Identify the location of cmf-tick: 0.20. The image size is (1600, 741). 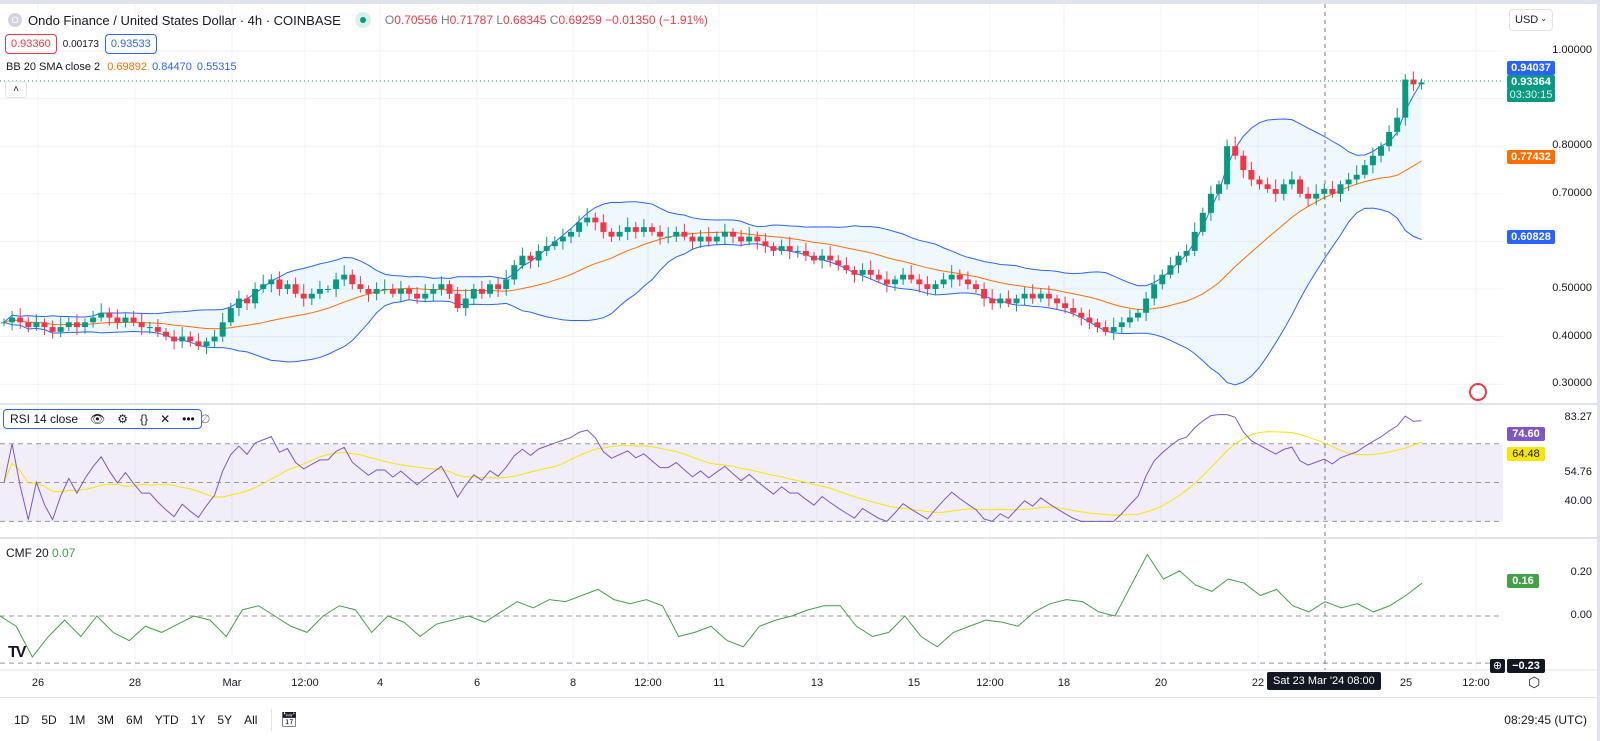
(1581, 572).